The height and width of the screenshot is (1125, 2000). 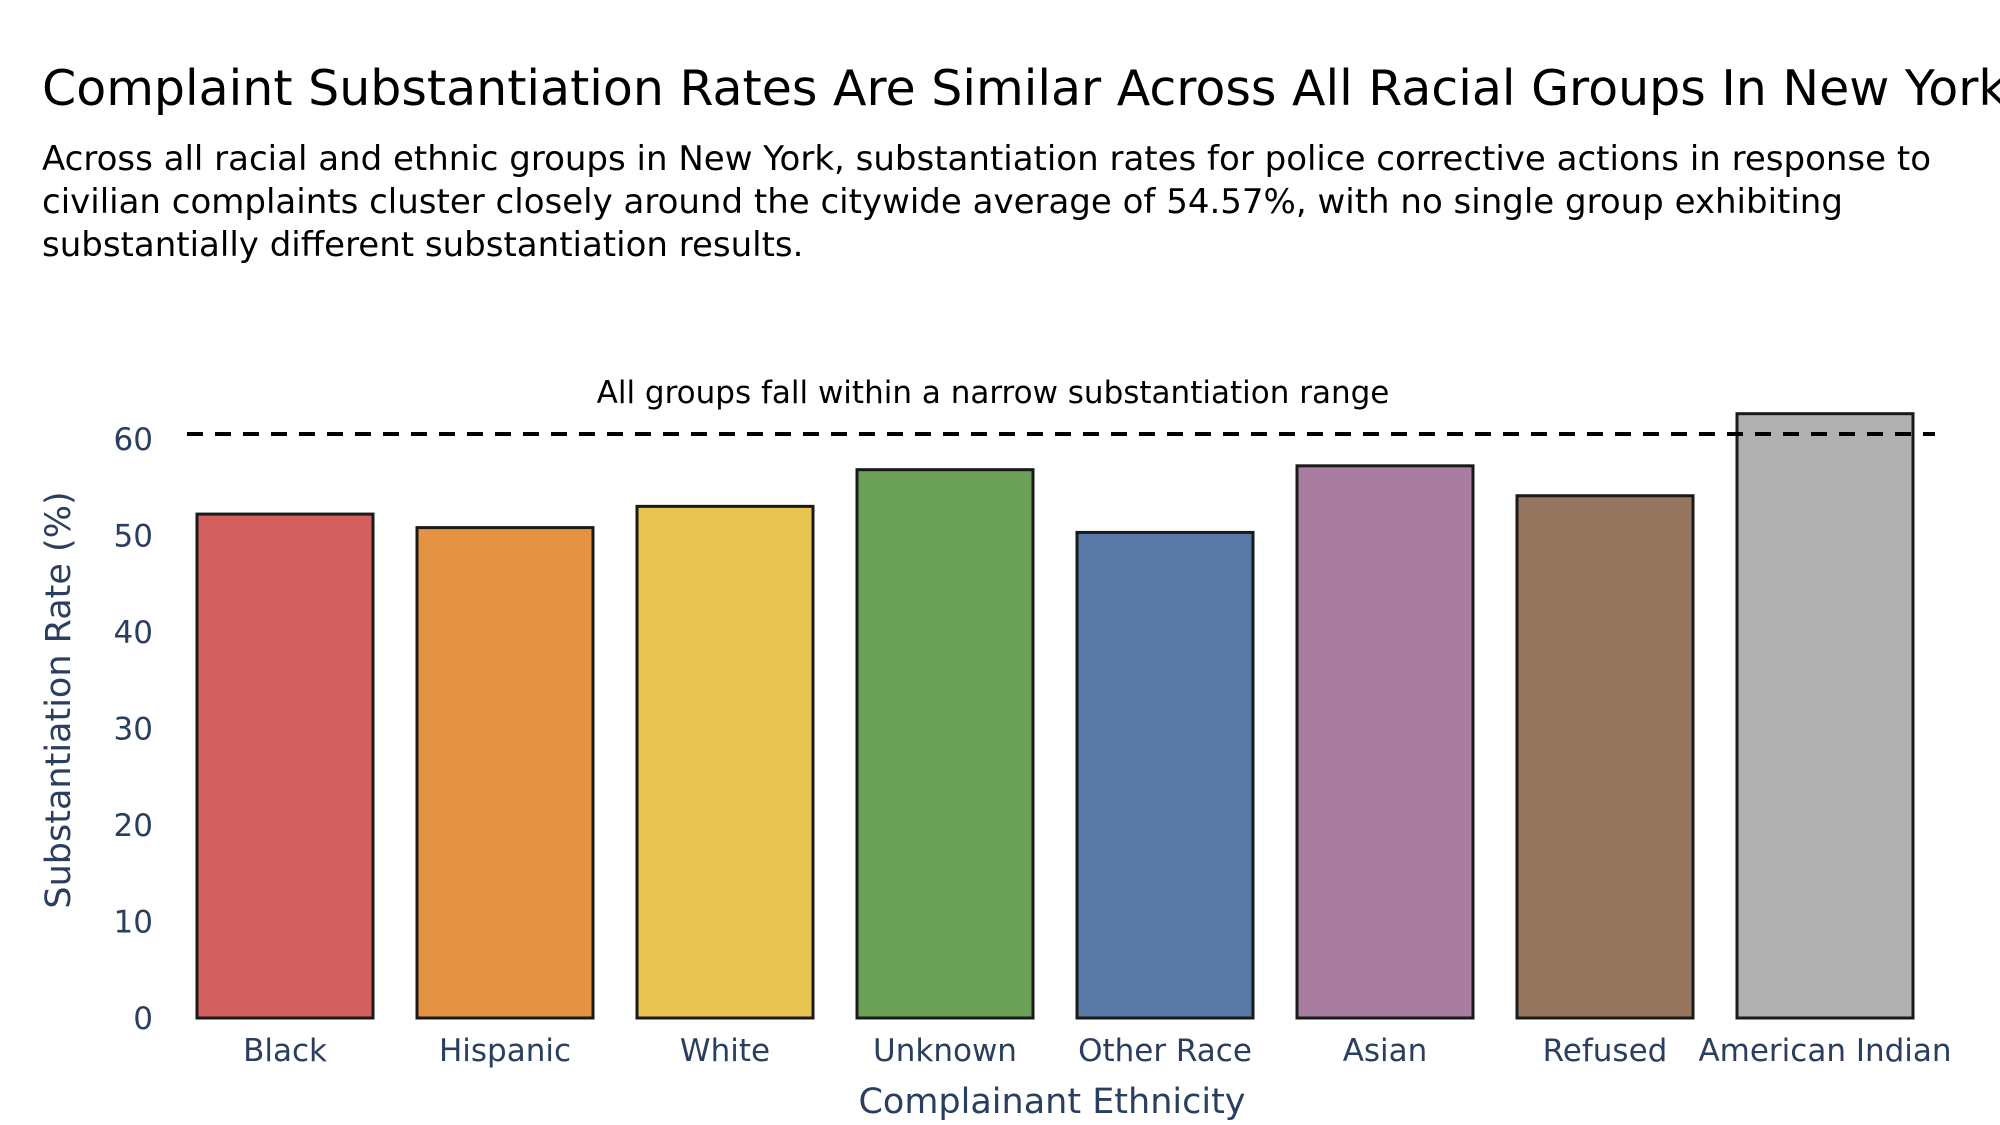 What do you see at coordinates (143, 1019) in the screenshot?
I see `y-tick-label: 0` at bounding box center [143, 1019].